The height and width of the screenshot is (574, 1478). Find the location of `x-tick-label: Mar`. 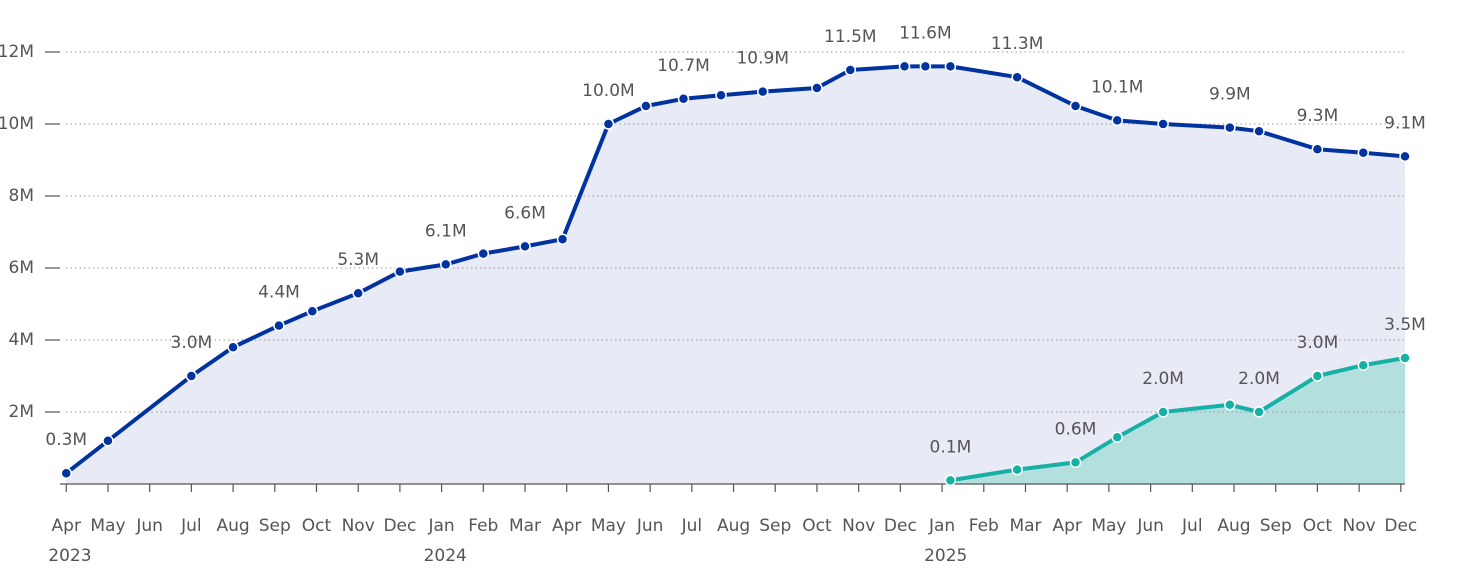

x-tick-label: Mar is located at coordinates (1025, 526).